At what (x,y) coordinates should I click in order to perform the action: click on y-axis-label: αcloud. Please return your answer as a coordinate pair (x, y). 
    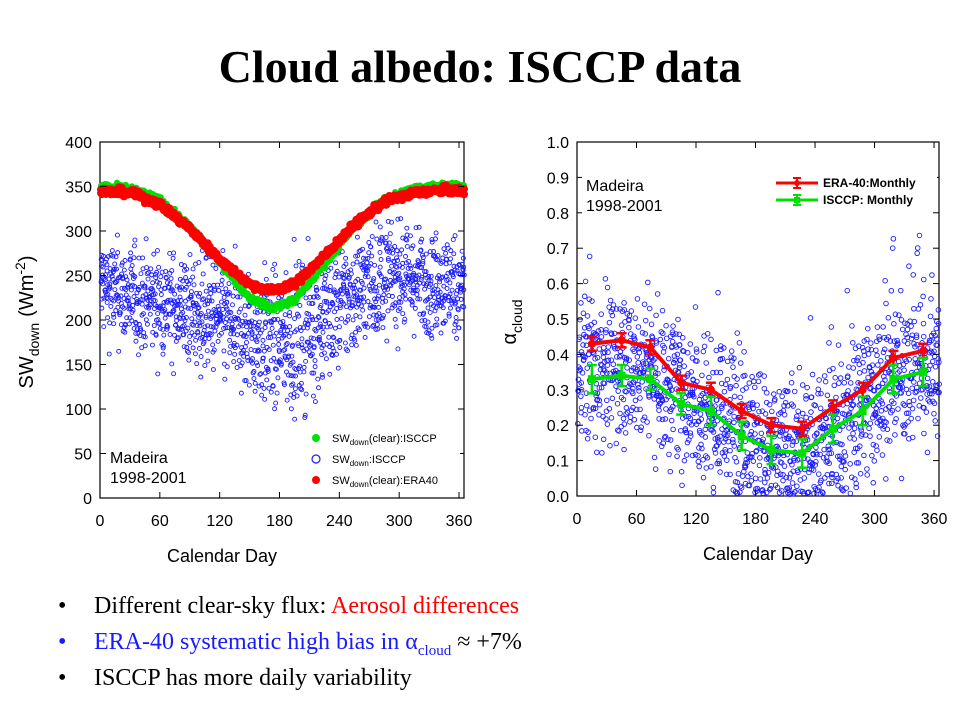
    Looking at the image, I should click on (512, 321).